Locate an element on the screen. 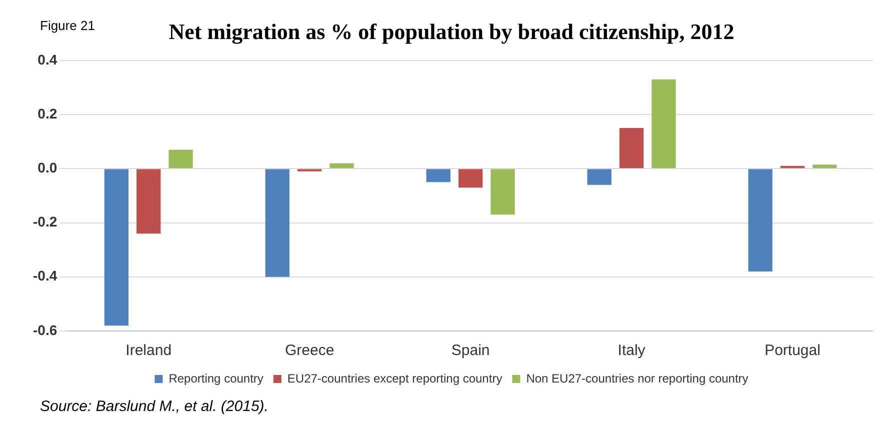 The image size is (893, 439). y-tick-label: -0.2 is located at coordinates (45, 222).